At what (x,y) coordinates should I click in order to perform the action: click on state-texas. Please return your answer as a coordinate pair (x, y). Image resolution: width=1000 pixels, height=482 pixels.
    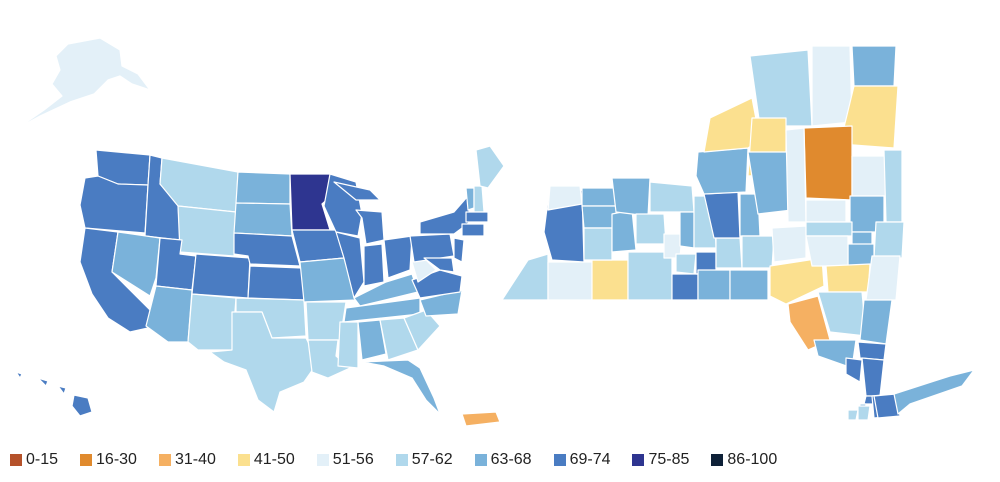
    Looking at the image, I should click on (264, 362).